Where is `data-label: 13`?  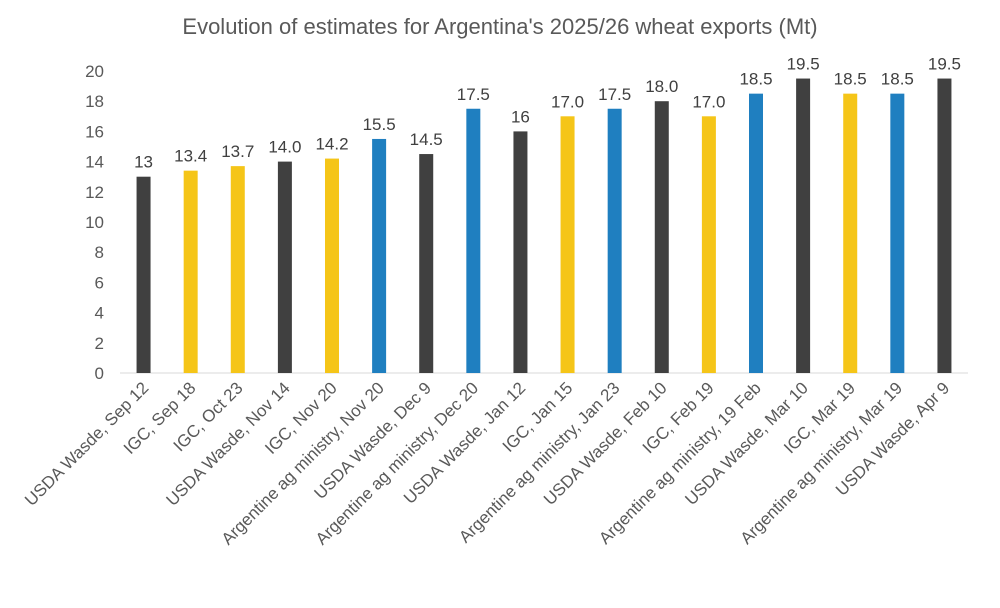
data-label: 13 is located at coordinates (143, 162).